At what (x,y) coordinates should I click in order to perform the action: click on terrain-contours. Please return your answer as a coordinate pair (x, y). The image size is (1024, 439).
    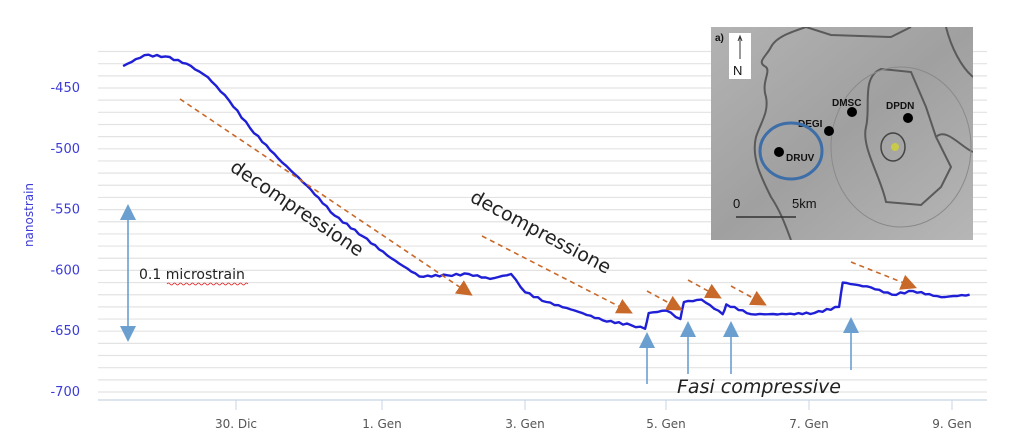
    Looking at the image, I should click on (863, 133).